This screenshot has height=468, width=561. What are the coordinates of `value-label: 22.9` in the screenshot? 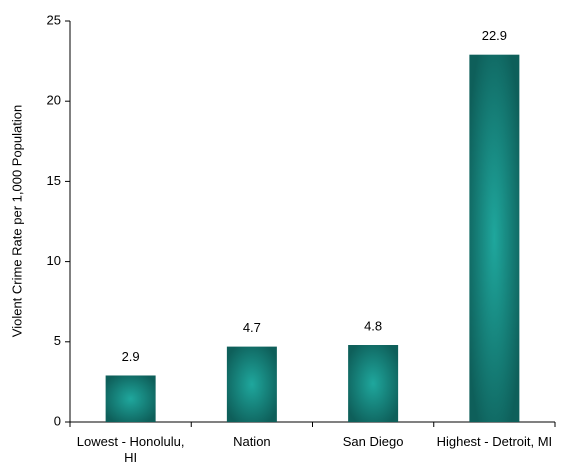 It's located at (494, 35).